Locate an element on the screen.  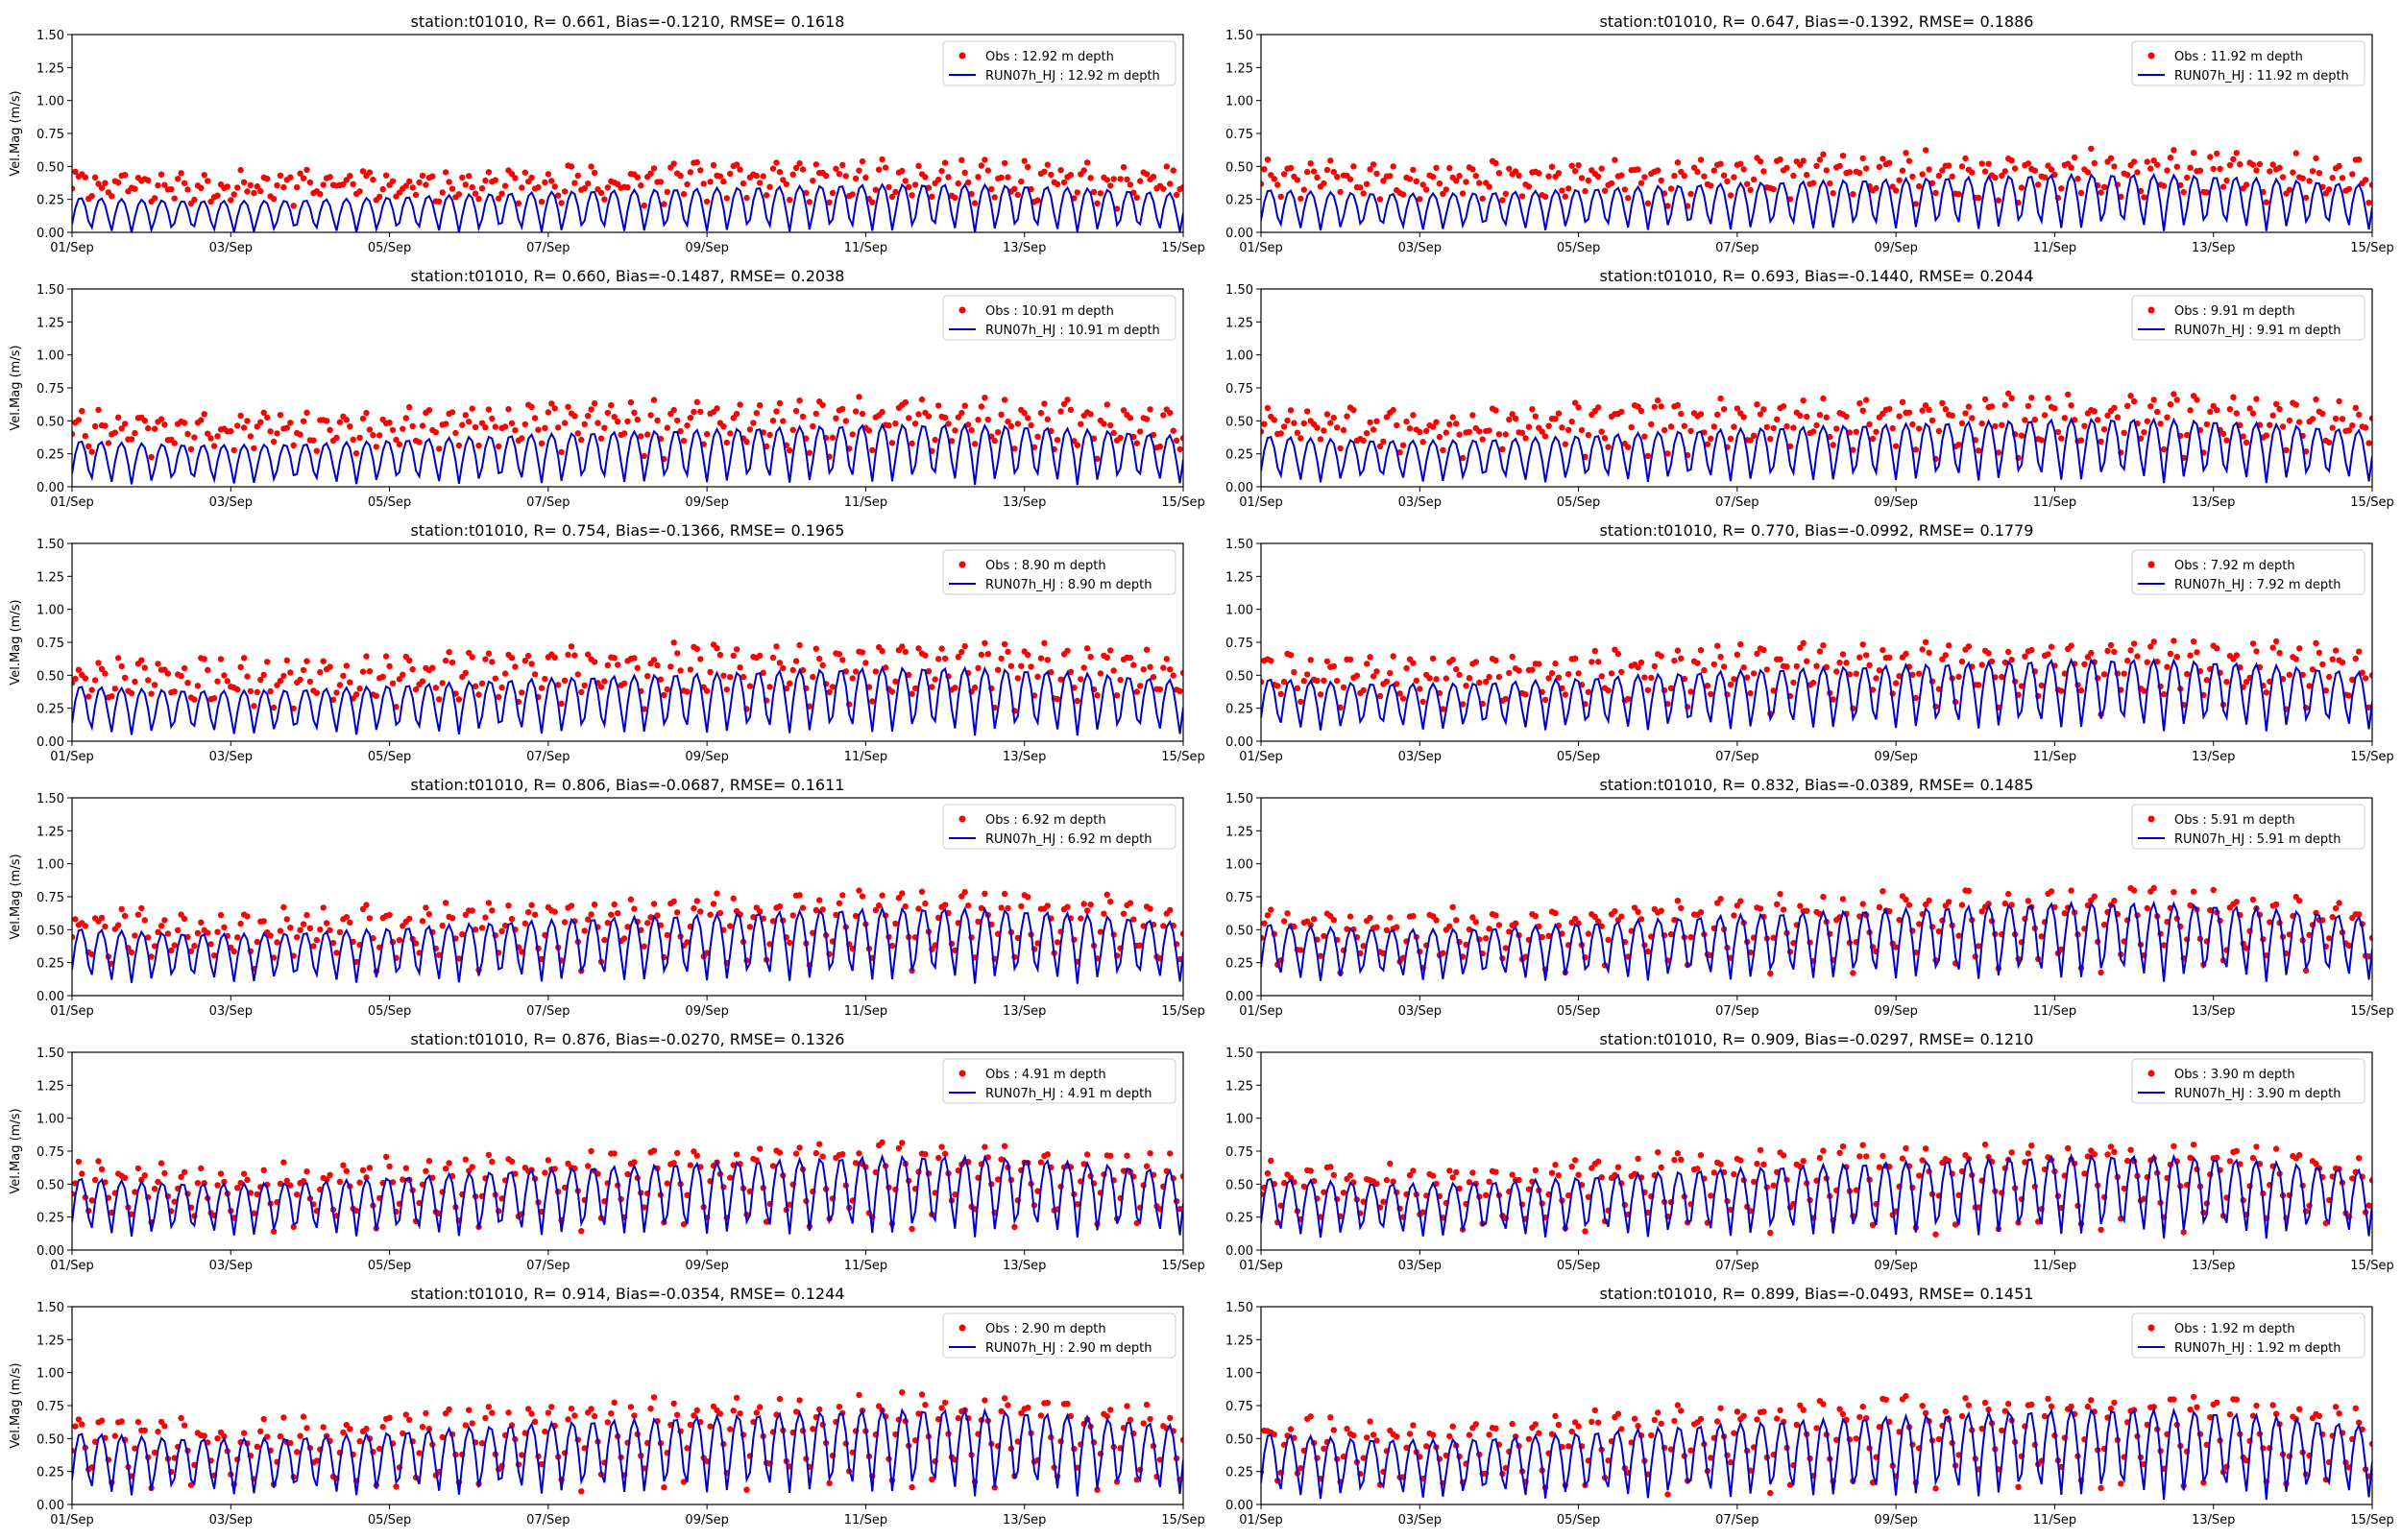
y-tick-label: 1.00 is located at coordinates (50, 356).